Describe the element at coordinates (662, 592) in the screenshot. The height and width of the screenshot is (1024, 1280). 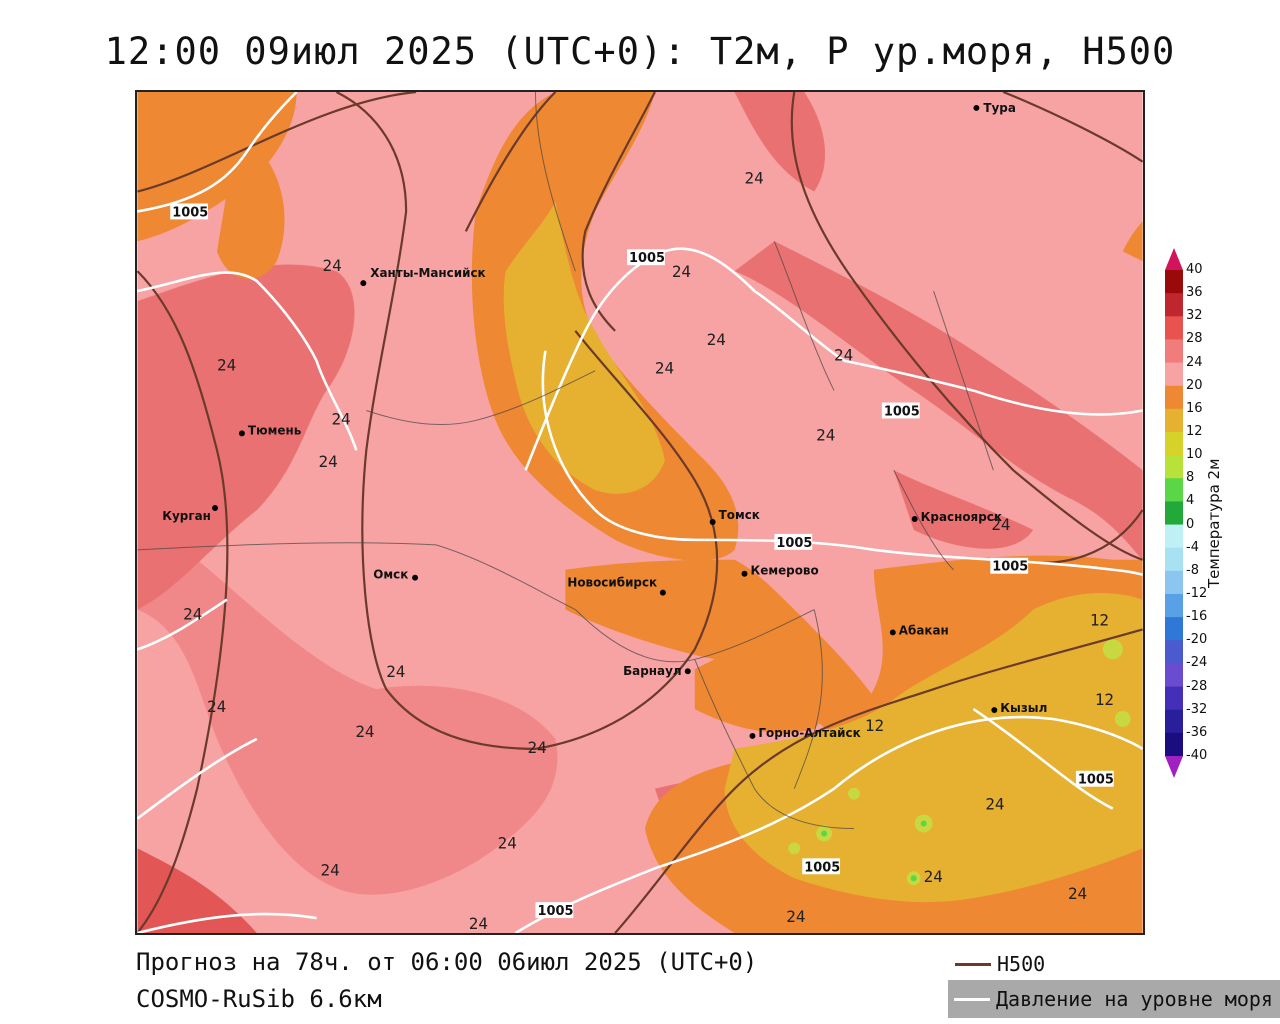
I see `city-dot-novosibirsk` at that location.